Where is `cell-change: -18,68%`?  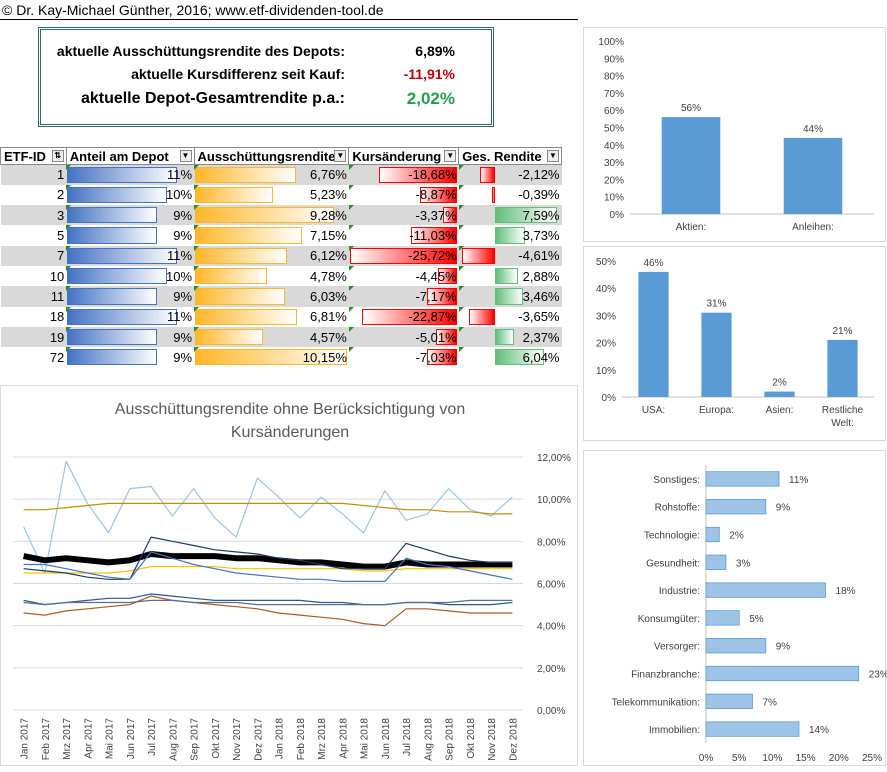 cell-change: -18,68% is located at coordinates (403, 174).